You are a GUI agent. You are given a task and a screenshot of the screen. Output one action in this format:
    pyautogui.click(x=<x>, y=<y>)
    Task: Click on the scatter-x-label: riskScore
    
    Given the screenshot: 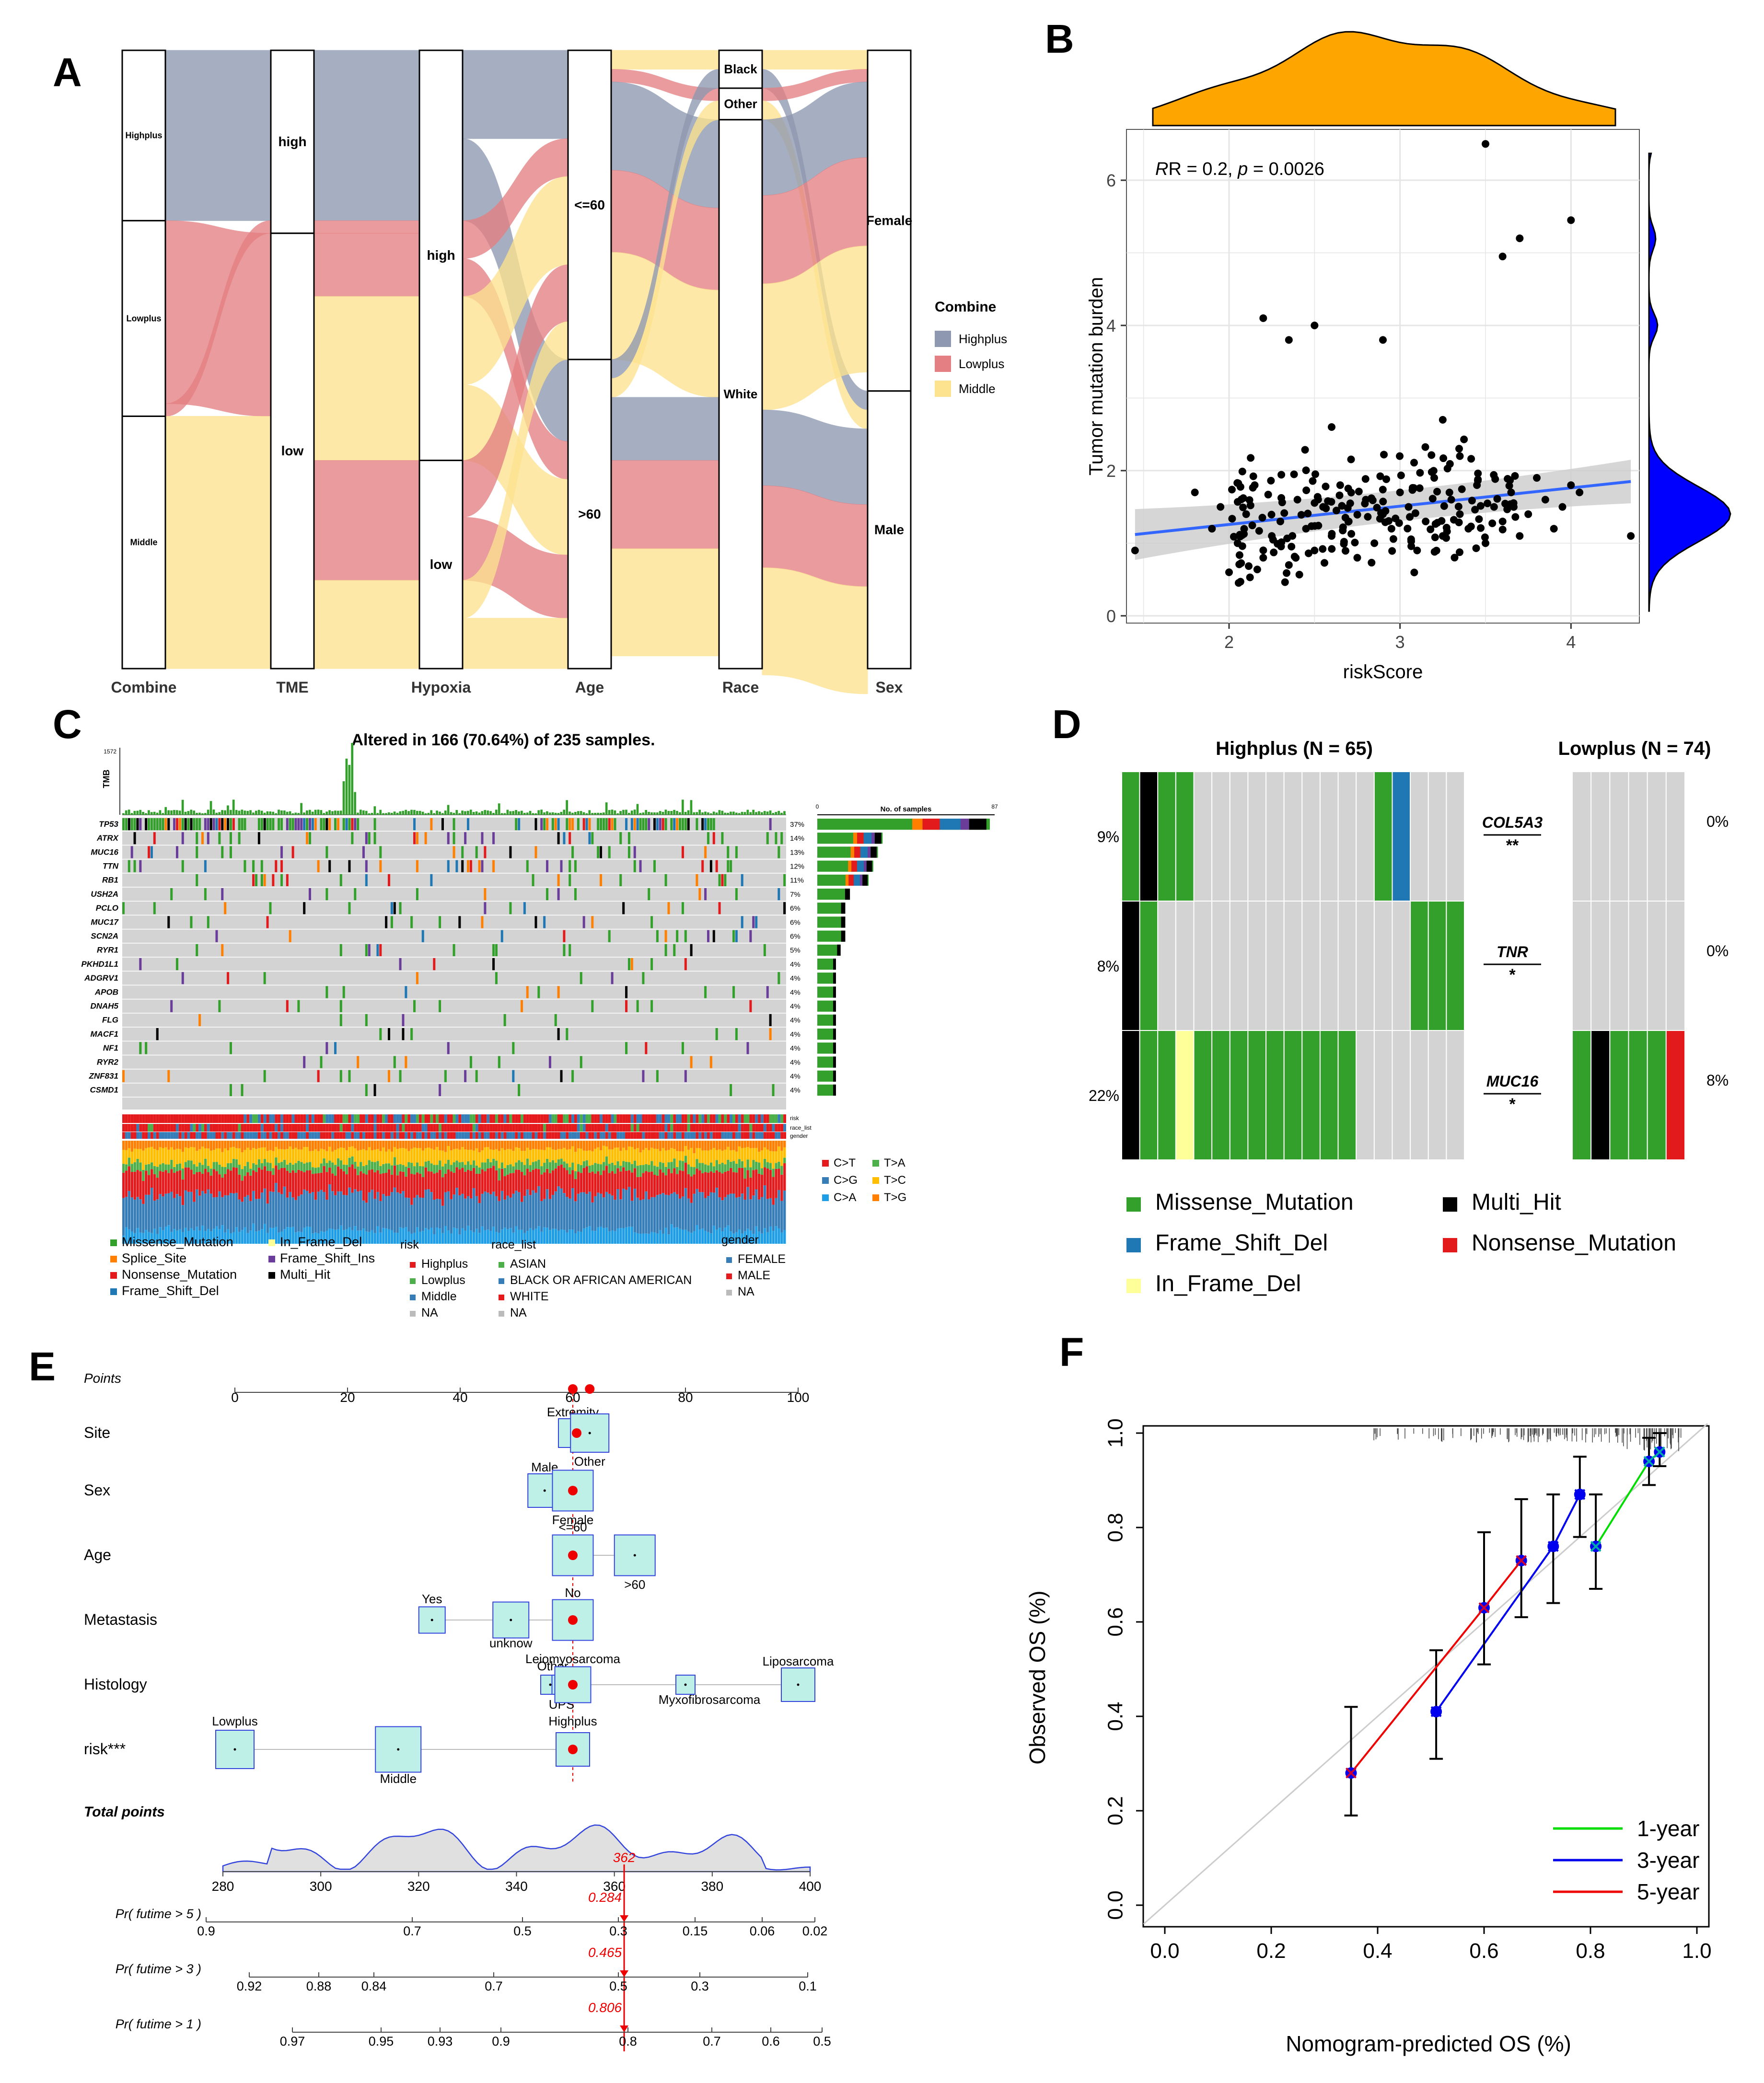 What is the action you would take?
    pyautogui.click(x=1383, y=672)
    